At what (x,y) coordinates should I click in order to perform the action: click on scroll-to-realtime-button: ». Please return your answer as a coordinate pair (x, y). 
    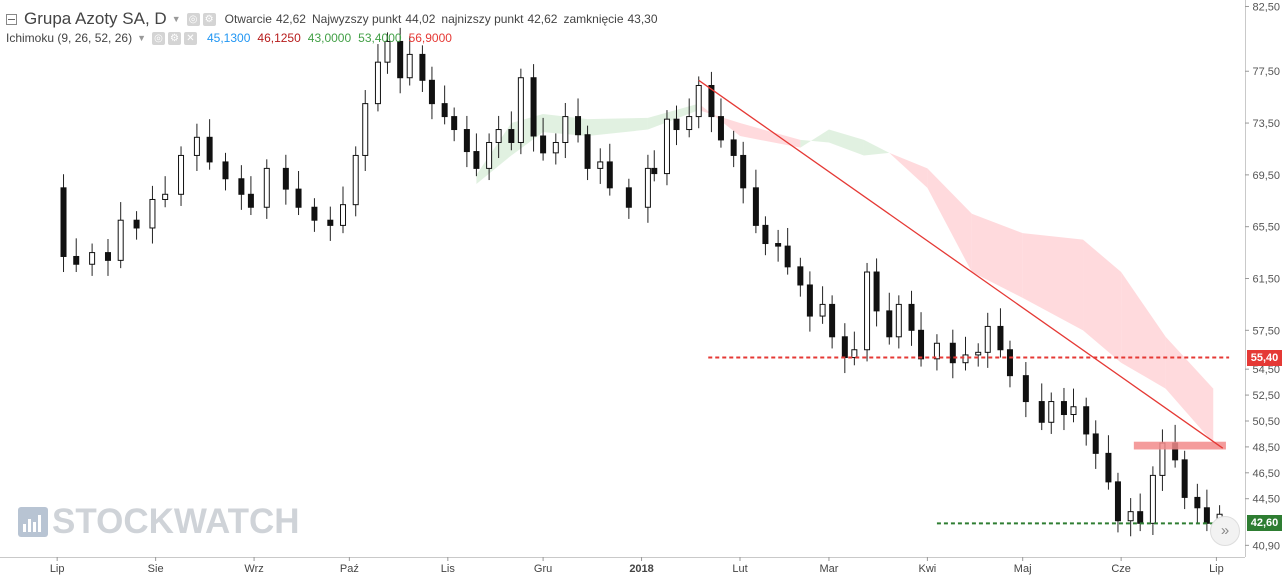
    Looking at the image, I should click on (1225, 531).